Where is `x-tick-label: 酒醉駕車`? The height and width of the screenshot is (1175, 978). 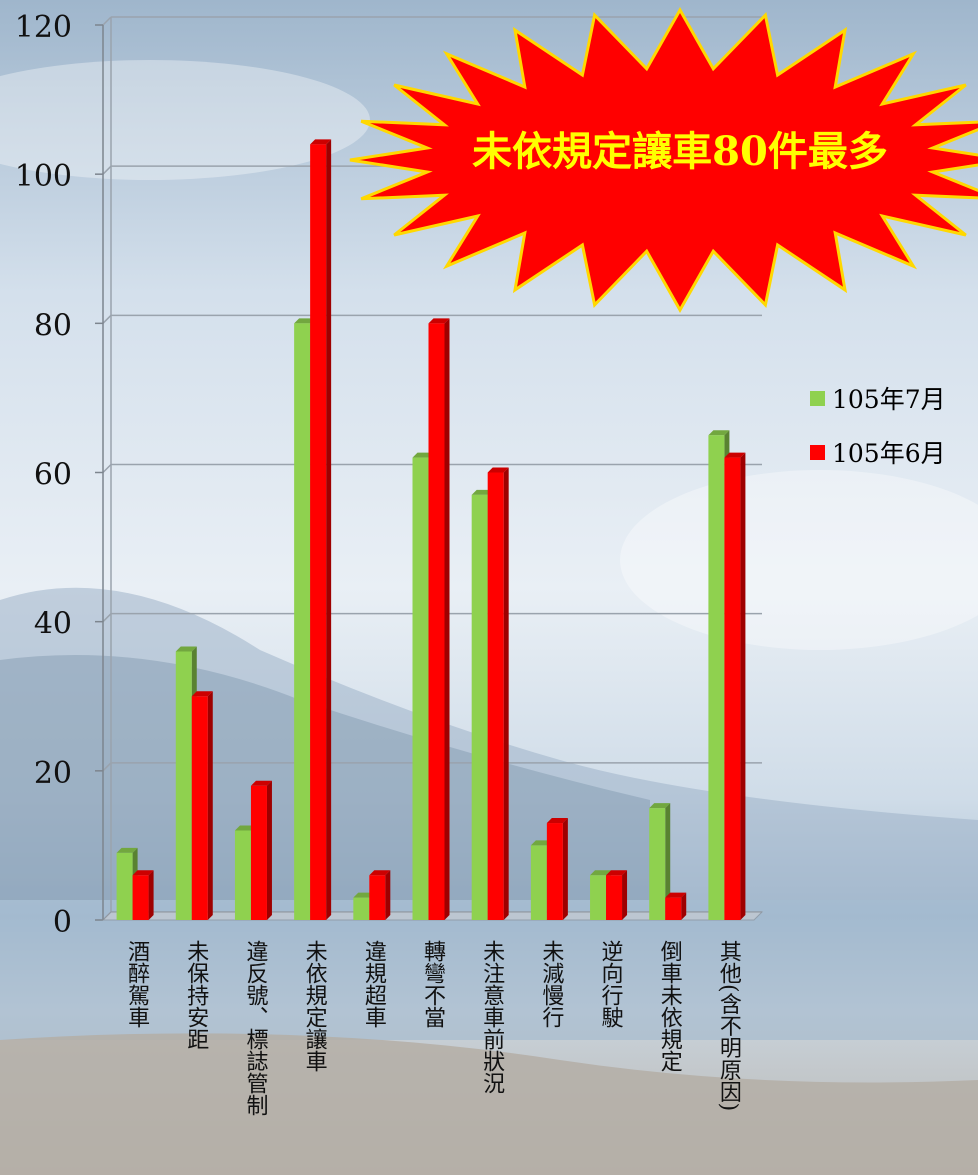
x-tick-label: 酒醉駕車 is located at coordinates (137, 984).